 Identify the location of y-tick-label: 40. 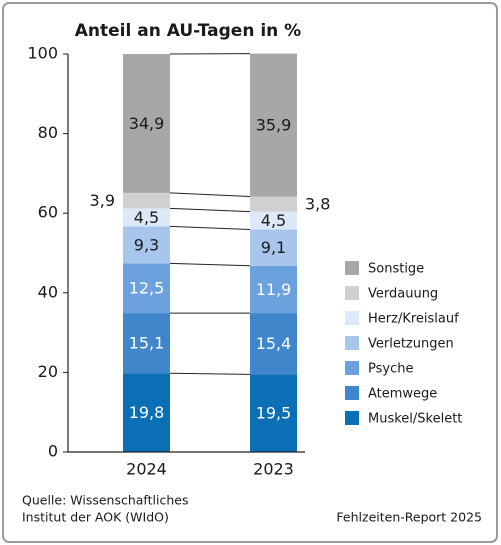
(48, 291).